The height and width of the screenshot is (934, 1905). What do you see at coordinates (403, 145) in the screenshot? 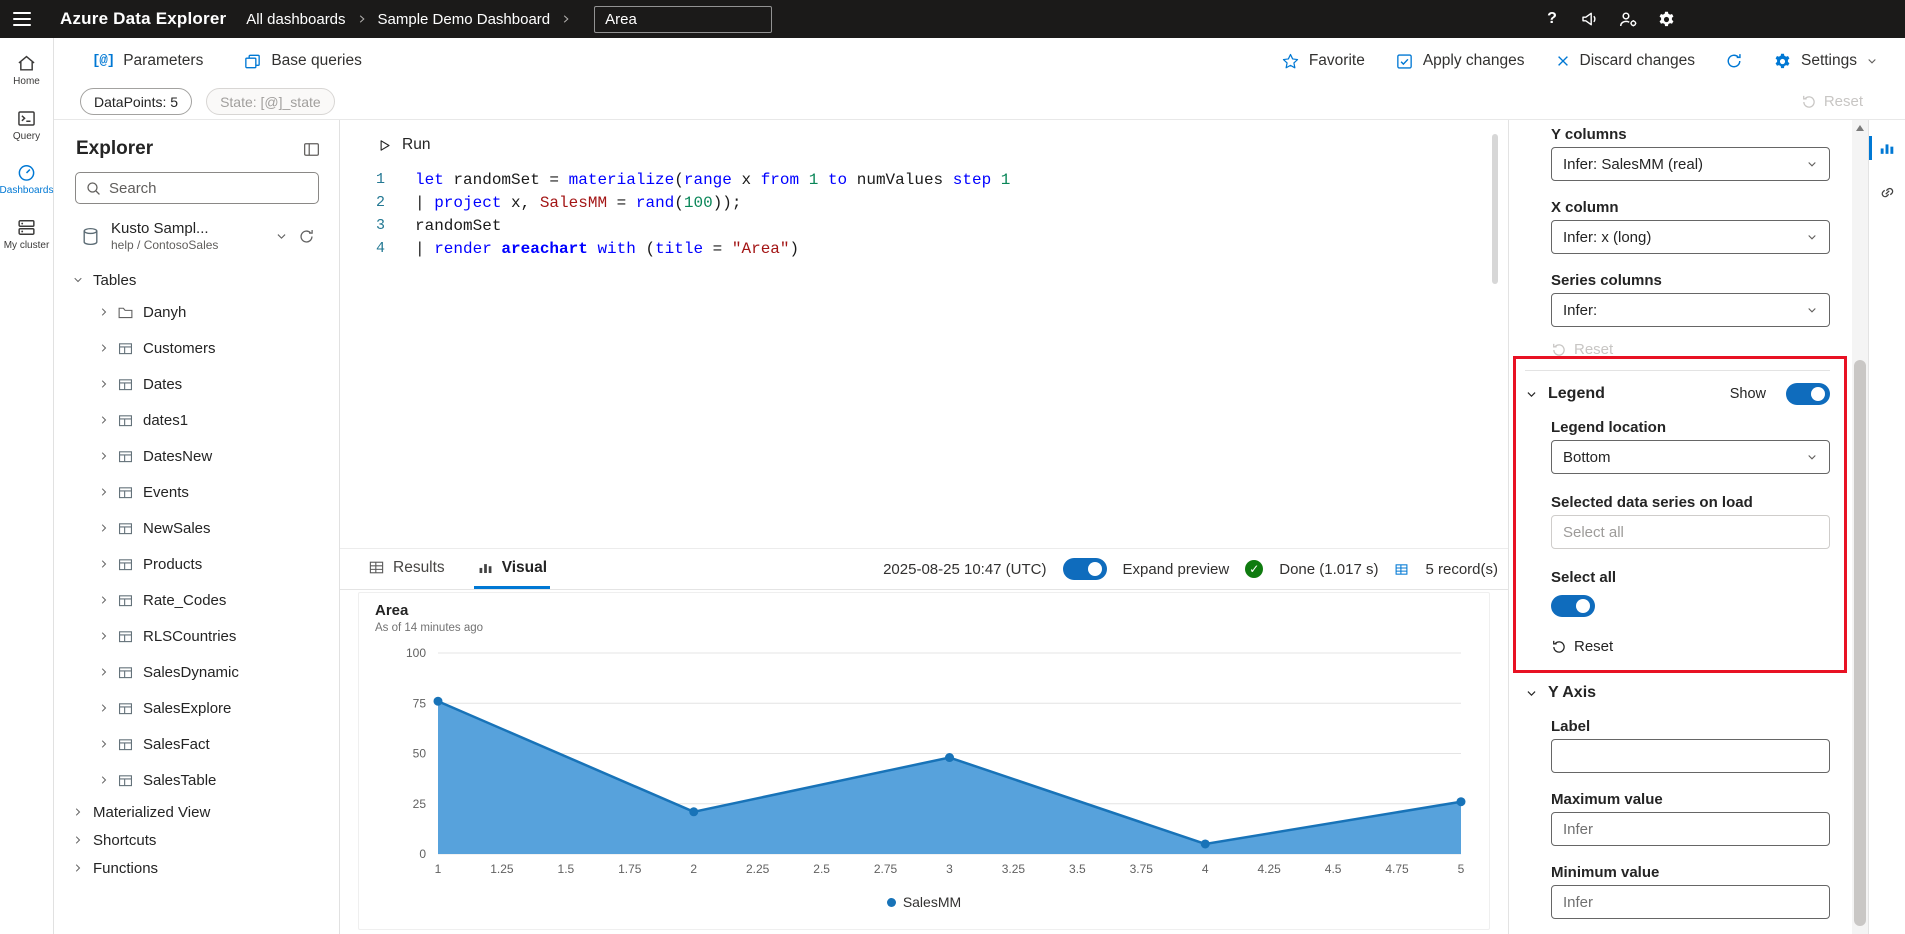
I see `run-button: Run` at bounding box center [403, 145].